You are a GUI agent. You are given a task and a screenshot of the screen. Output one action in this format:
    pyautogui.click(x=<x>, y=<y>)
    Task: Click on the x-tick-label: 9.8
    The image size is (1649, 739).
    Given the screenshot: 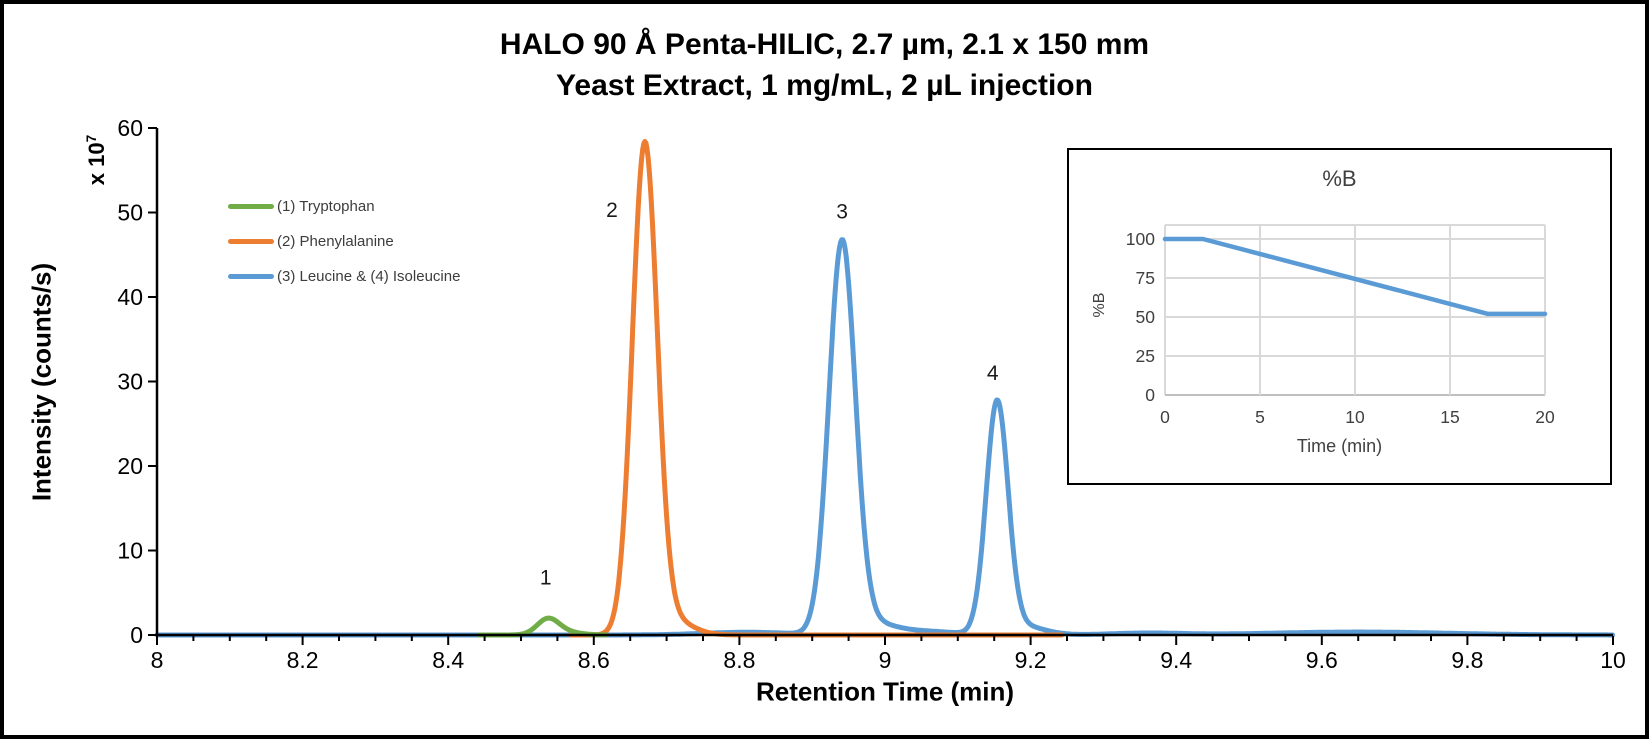 What is the action you would take?
    pyautogui.click(x=1467, y=660)
    